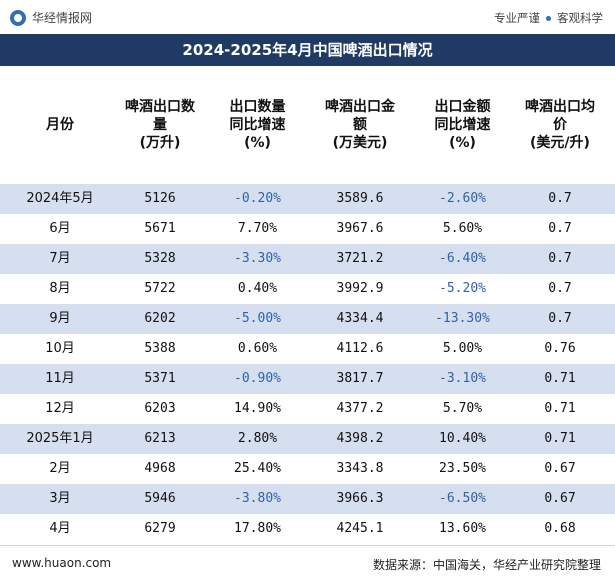 This screenshot has width=615, height=581. I want to click on cell-volume-growth: 0.60%, so click(257, 348).